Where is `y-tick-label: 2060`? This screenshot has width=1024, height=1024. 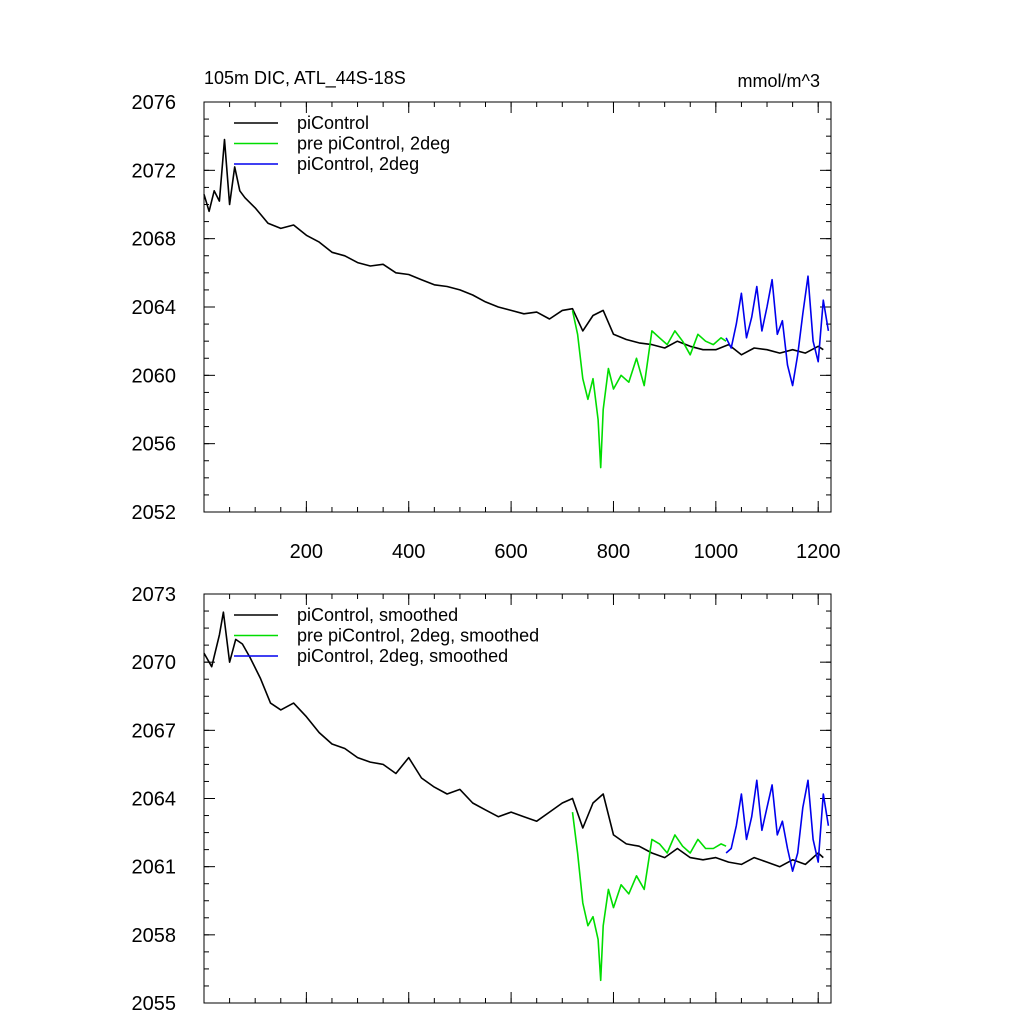 y-tick-label: 2060 is located at coordinates (154, 376).